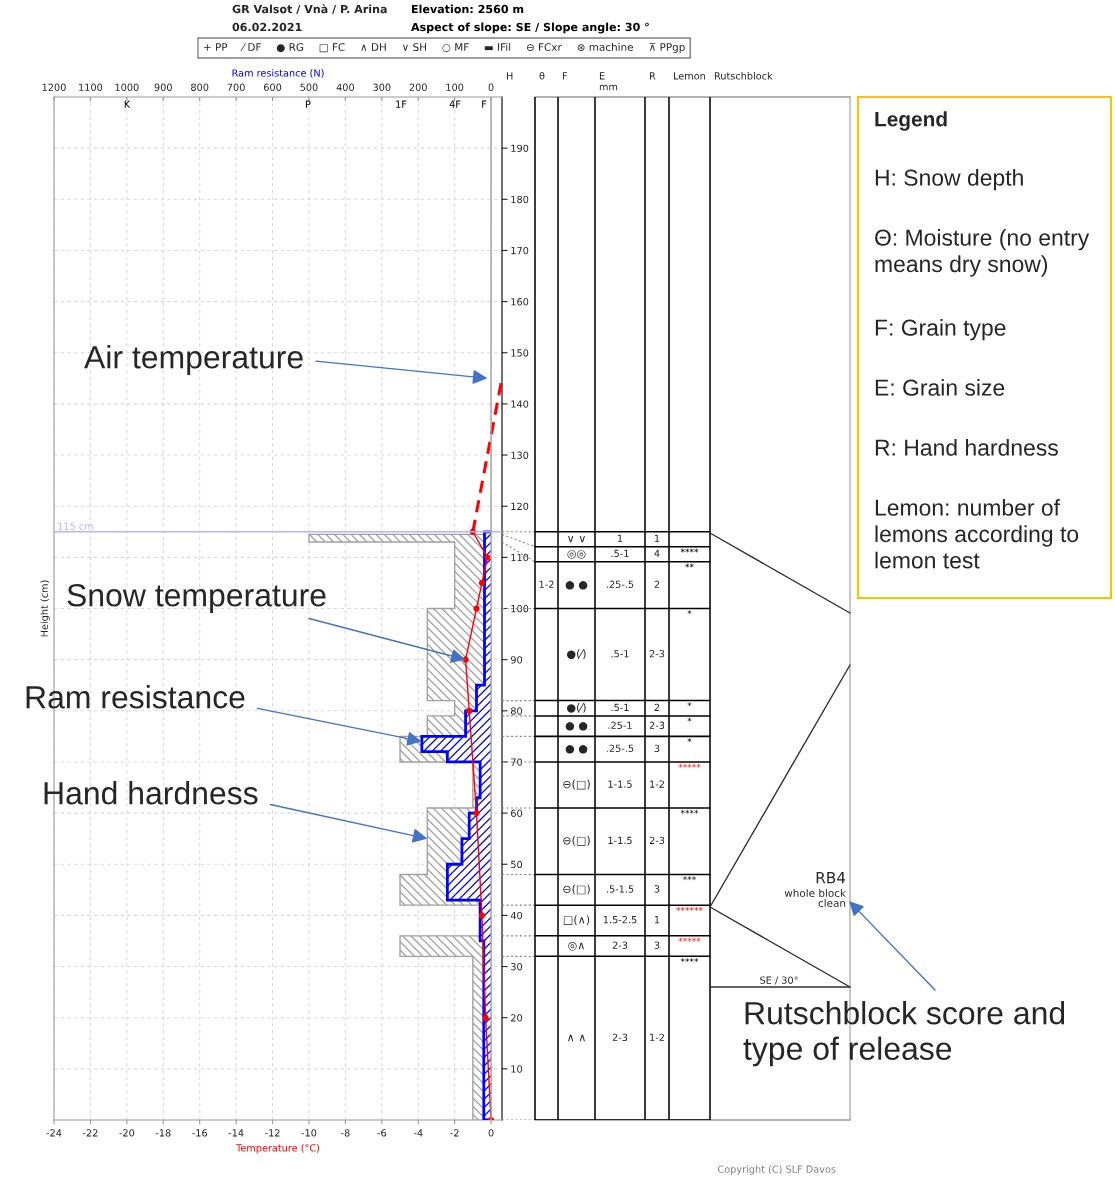 The image size is (1115, 1177). I want to click on y-tick-label: 140, so click(520, 404).